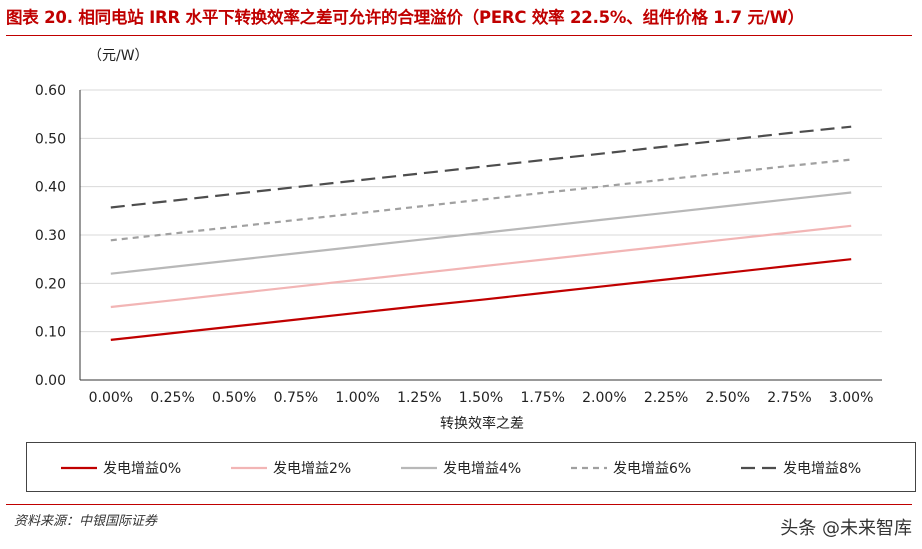 This screenshot has height=549, width=922. I want to click on y-tick-label: 0.40, so click(50, 188).